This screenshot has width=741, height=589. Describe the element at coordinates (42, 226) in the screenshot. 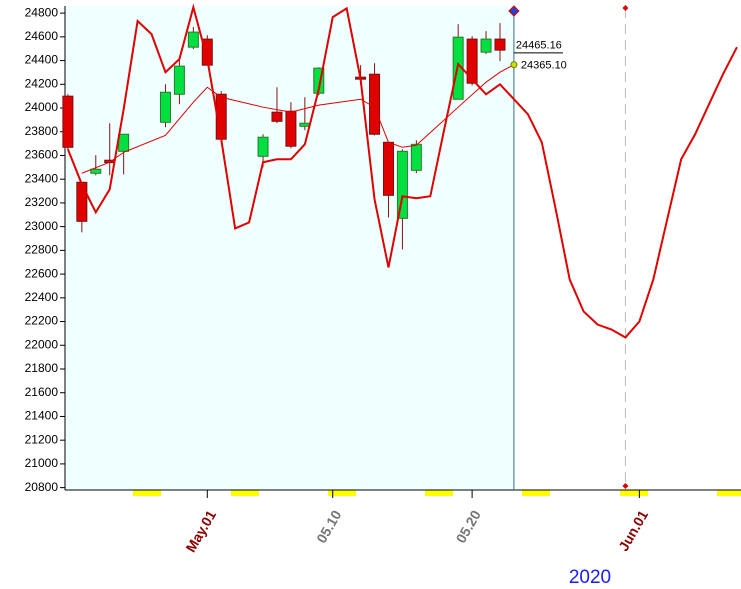

I see `y-tick-label: 23000` at that location.